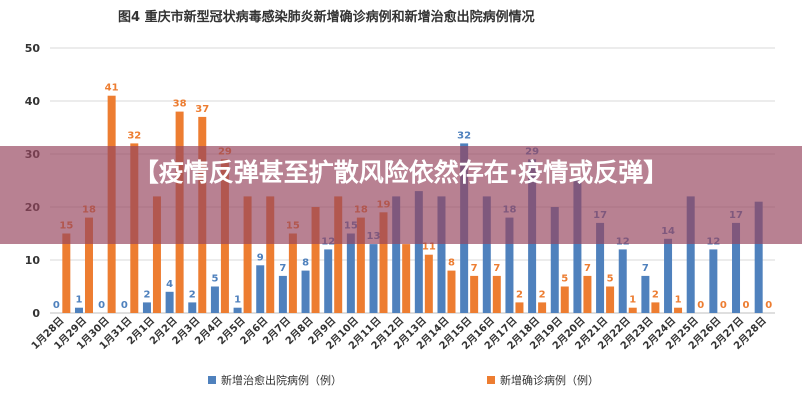 This screenshot has height=400, width=802. I want to click on data-label-confirmed: 11, so click(429, 247).